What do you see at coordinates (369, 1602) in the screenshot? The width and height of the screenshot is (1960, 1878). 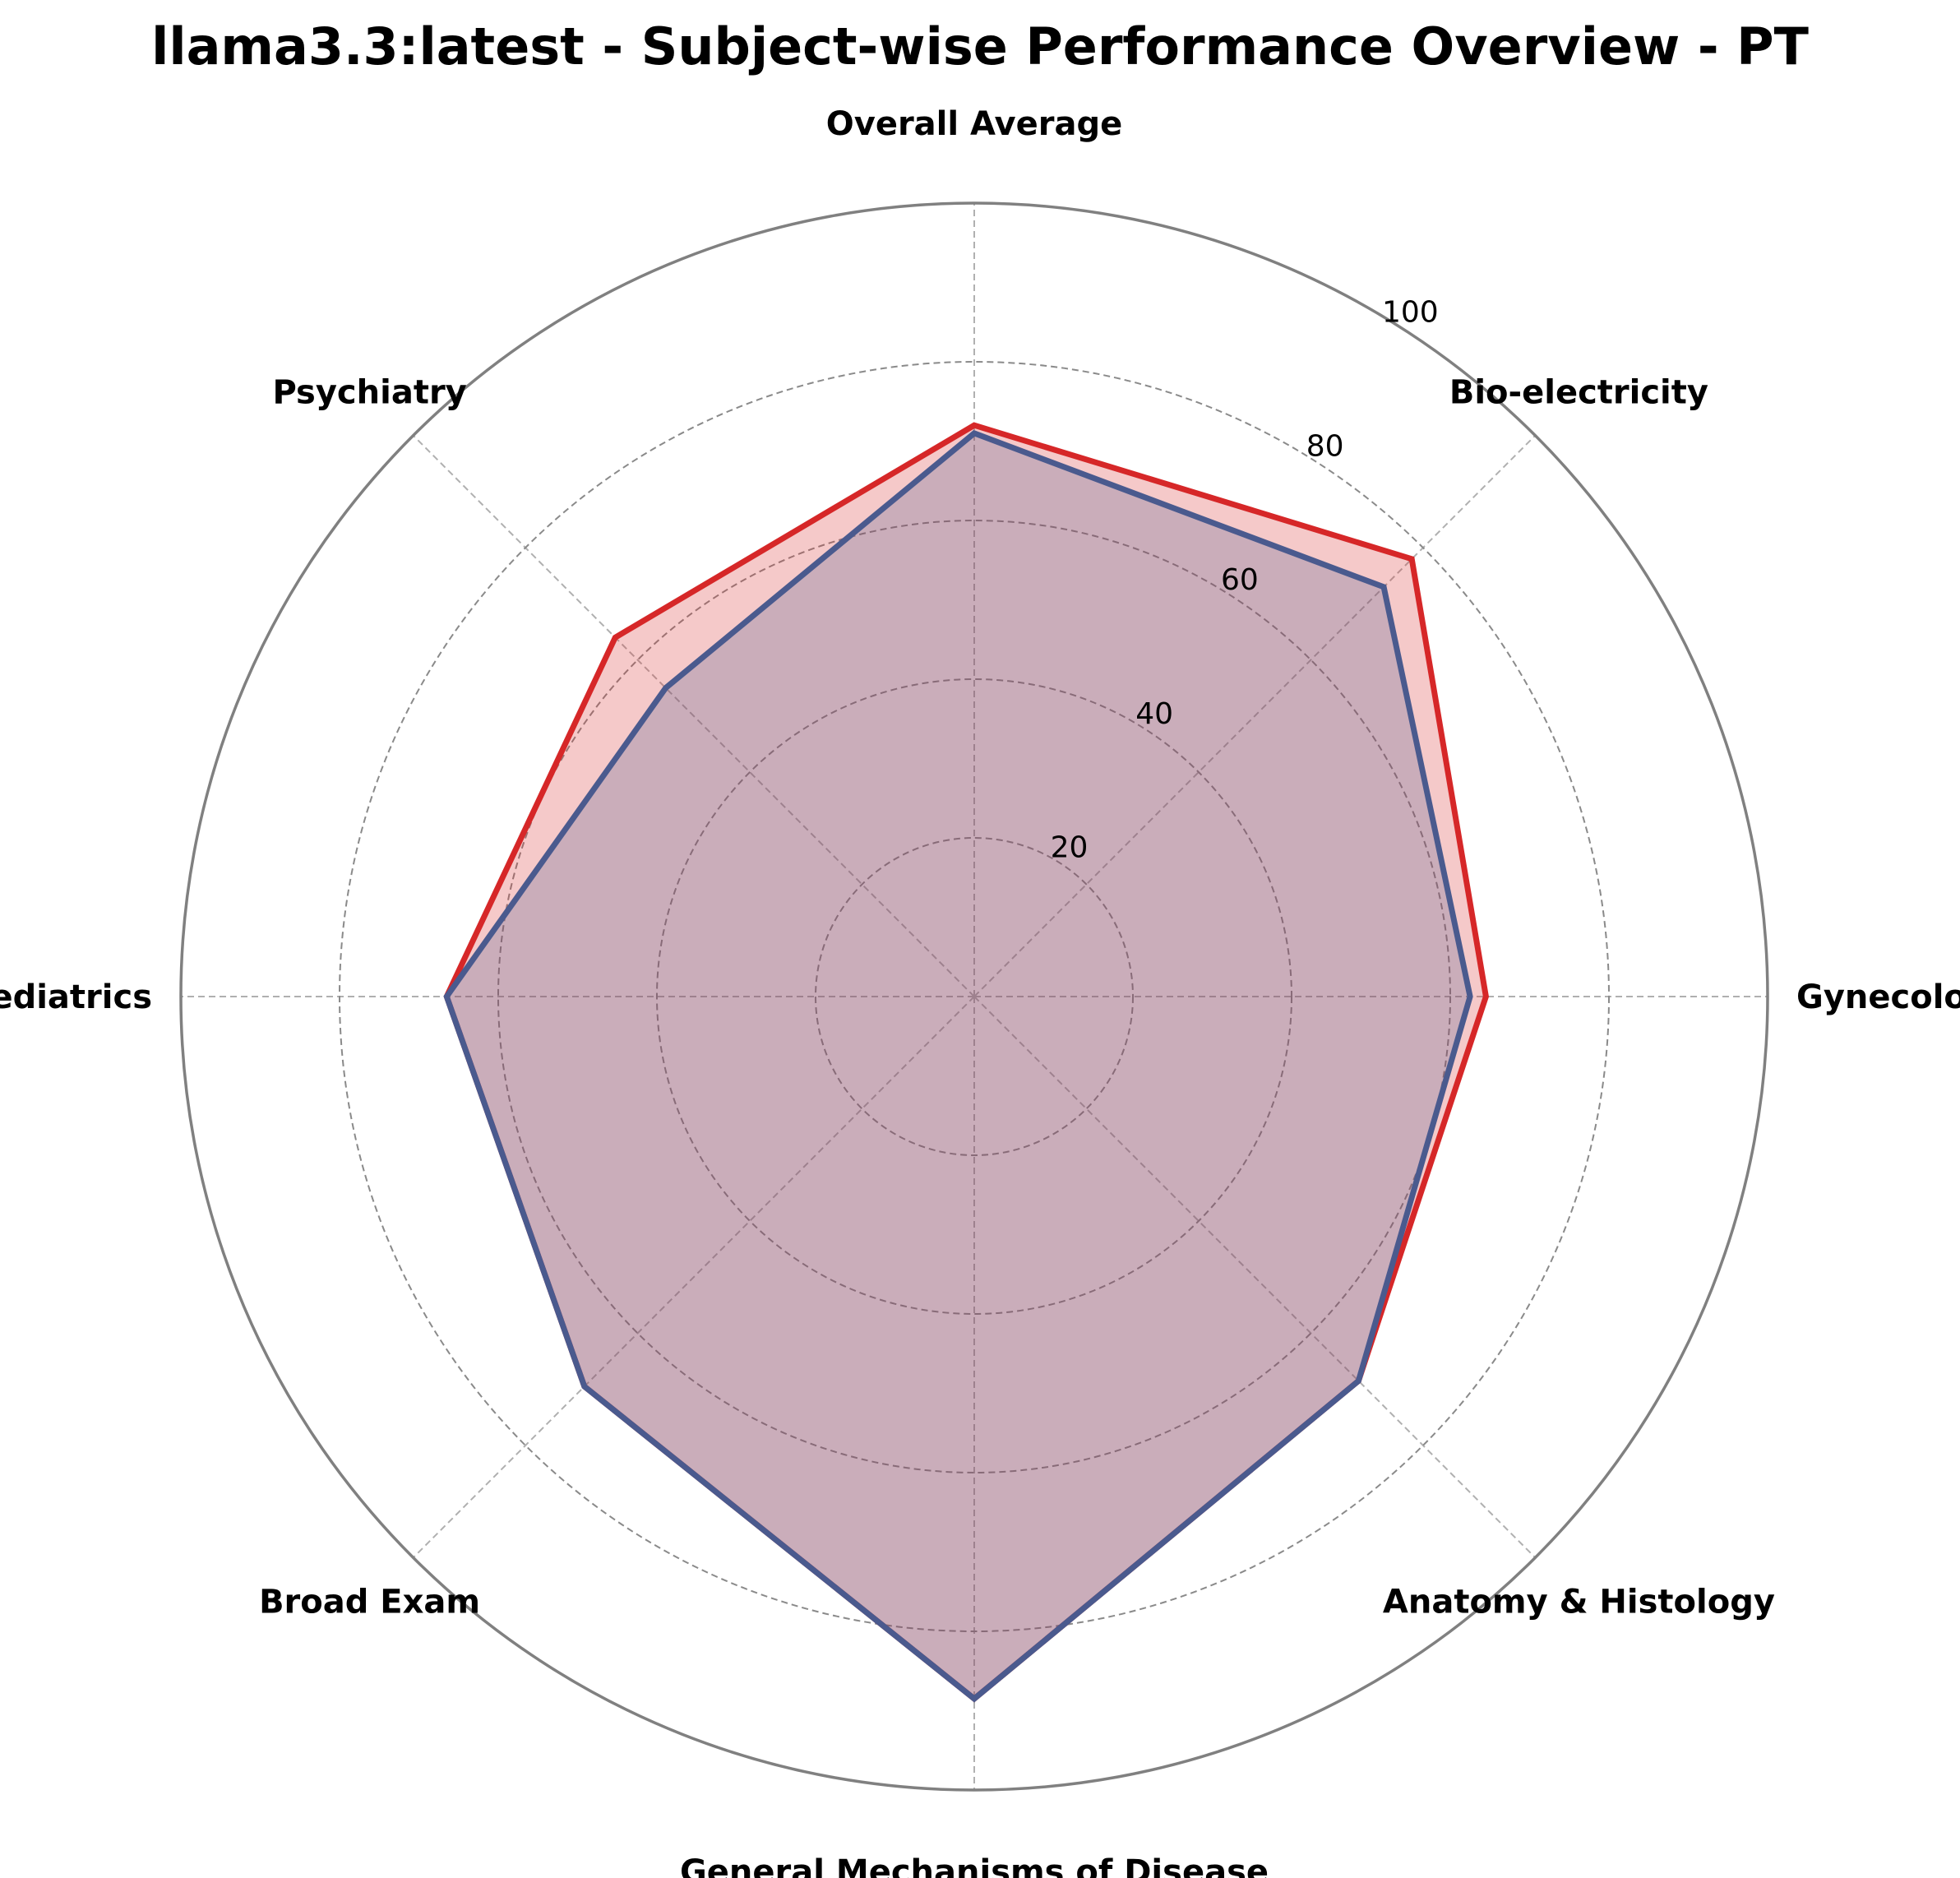 I see `axis-label: Broad Exam` at bounding box center [369, 1602].